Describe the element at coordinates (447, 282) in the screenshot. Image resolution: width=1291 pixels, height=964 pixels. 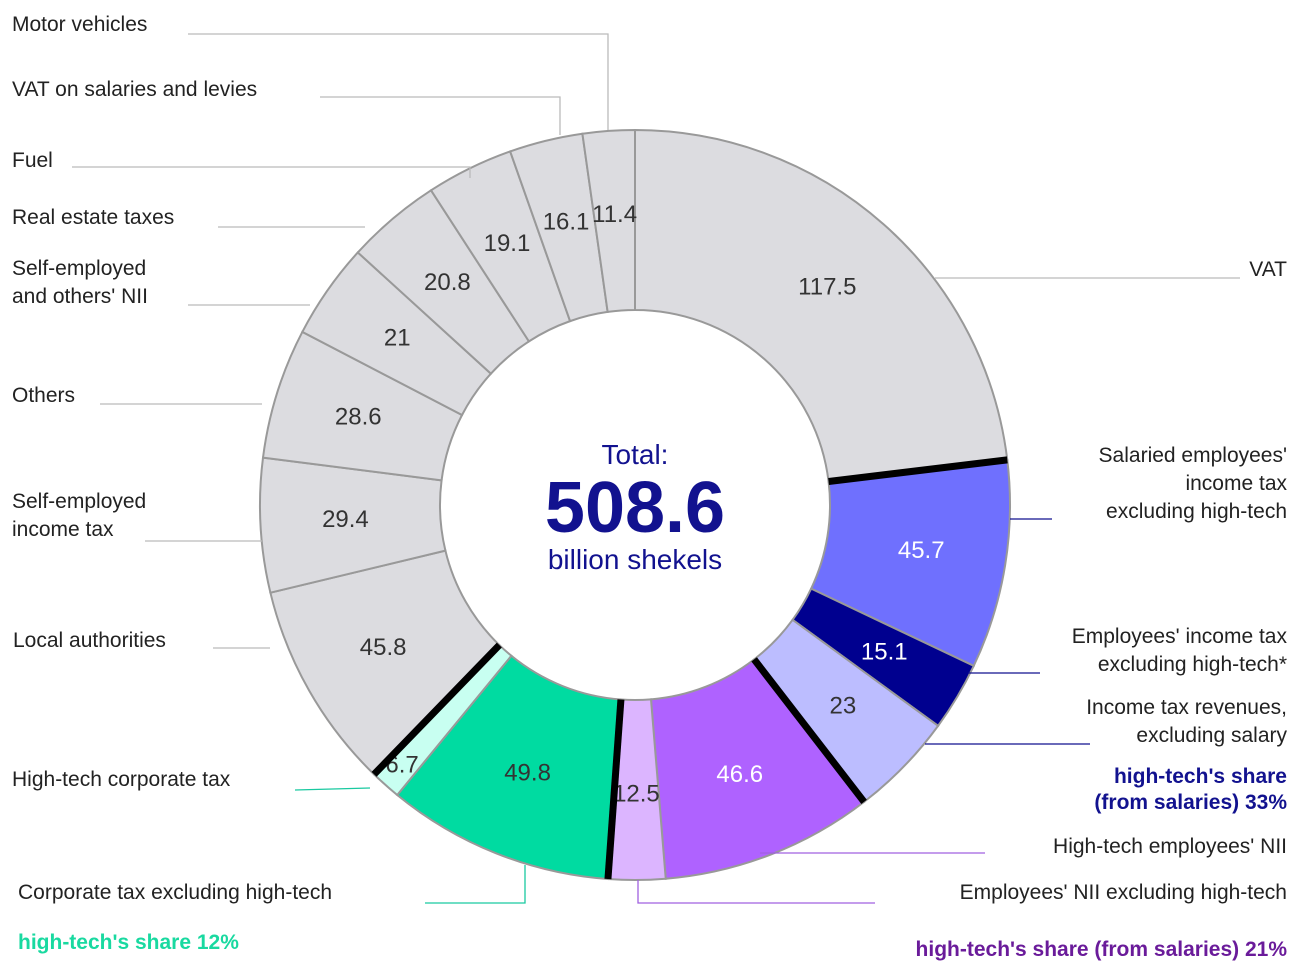
I see `value-label: 20.8` at that location.